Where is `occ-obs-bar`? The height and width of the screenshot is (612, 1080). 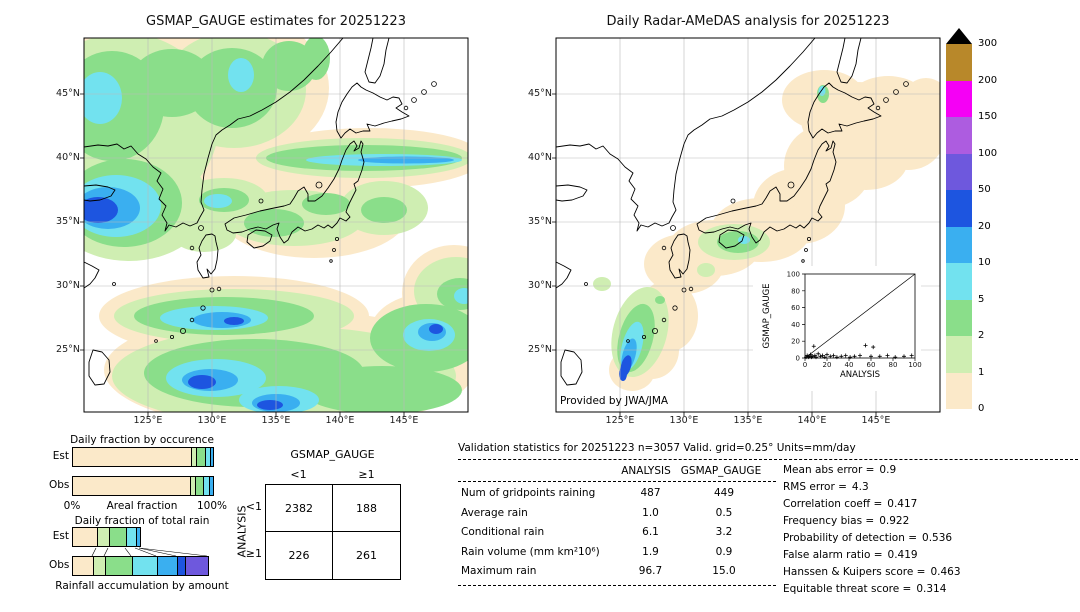 occ-obs-bar is located at coordinates (143, 486).